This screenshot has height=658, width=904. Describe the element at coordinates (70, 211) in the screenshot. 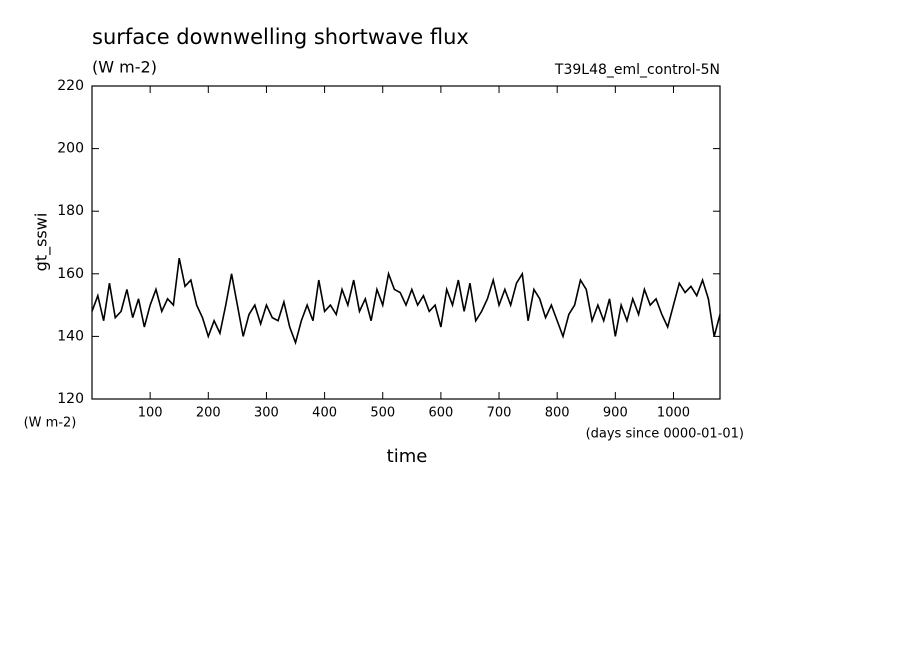

I see `y-tick-label: 180` at that location.